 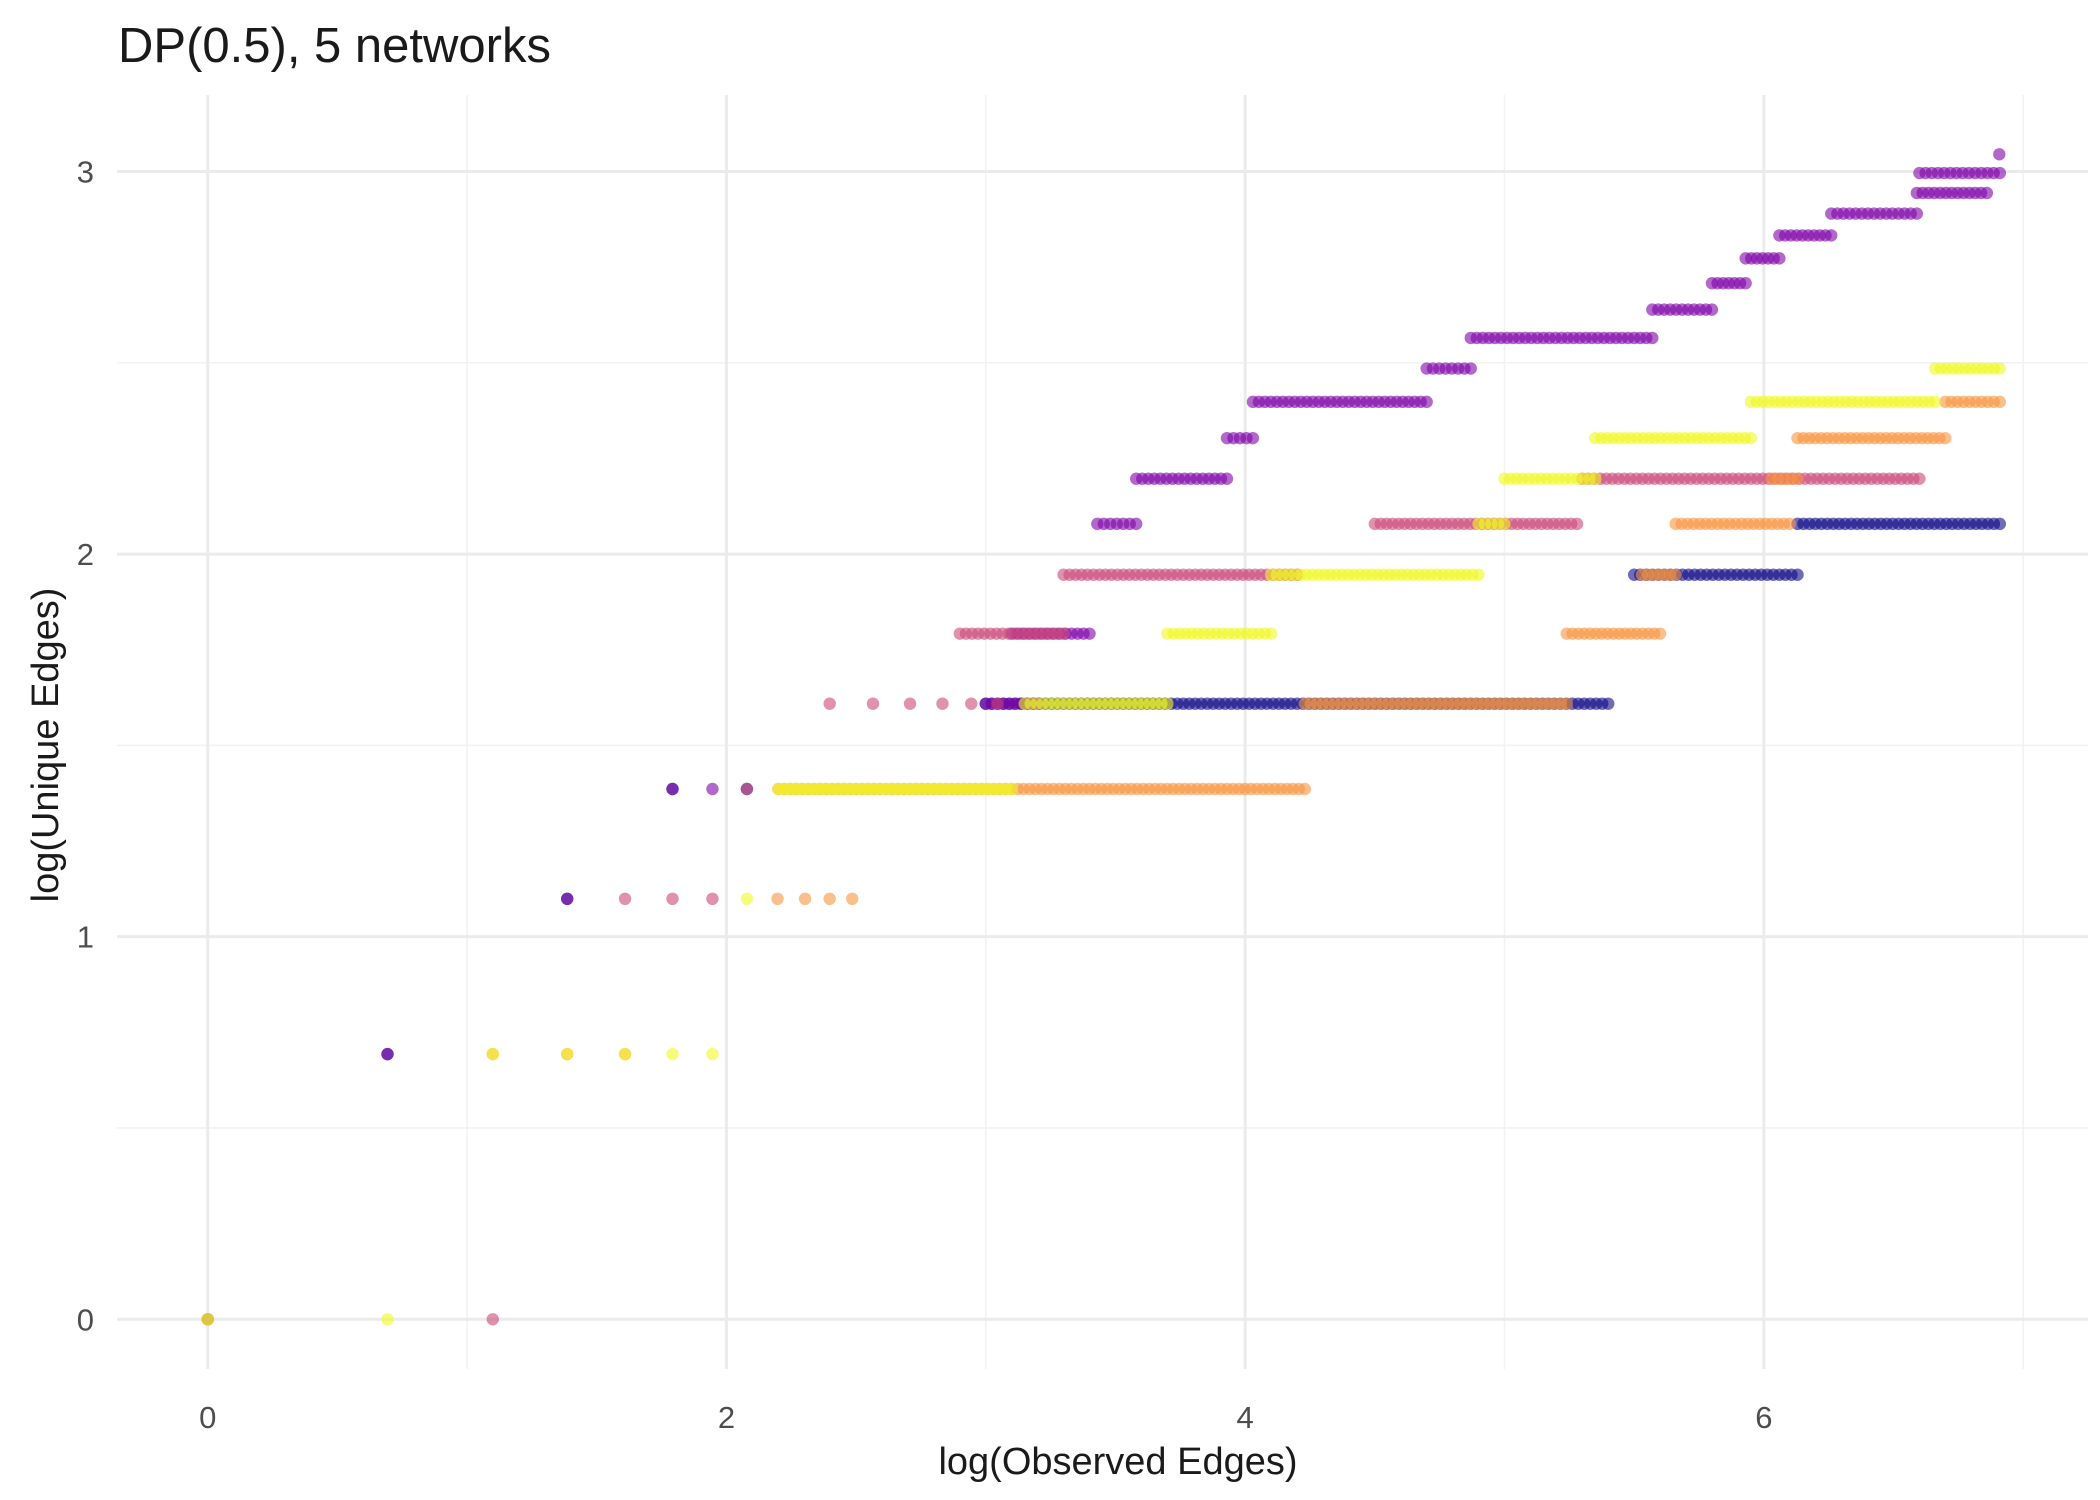 What do you see at coordinates (1763, 1417) in the screenshot?
I see `x-tick-label: 6` at bounding box center [1763, 1417].